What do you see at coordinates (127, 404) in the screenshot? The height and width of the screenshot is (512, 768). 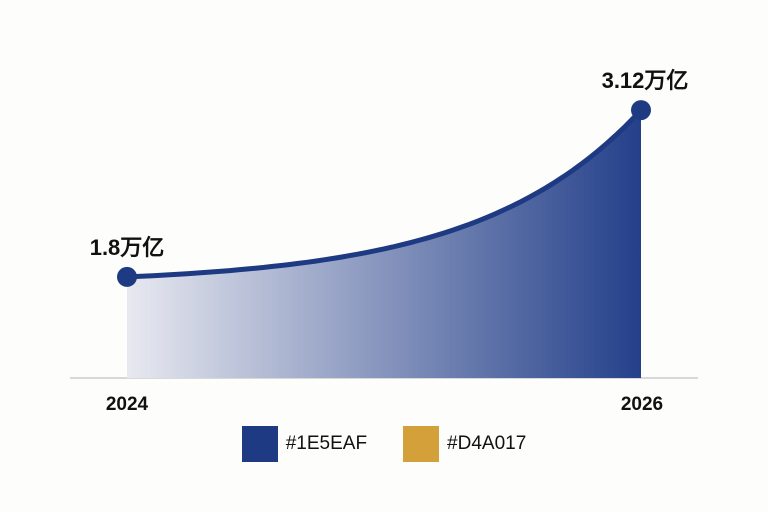 I see `x-tick-label: 2024` at bounding box center [127, 404].